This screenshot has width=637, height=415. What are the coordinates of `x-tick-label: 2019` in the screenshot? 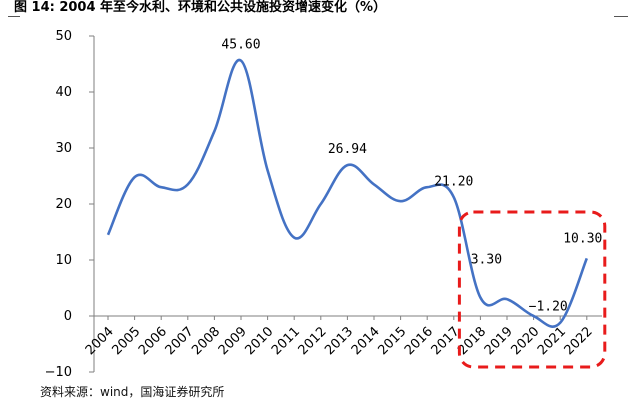 It's located at (499, 341).